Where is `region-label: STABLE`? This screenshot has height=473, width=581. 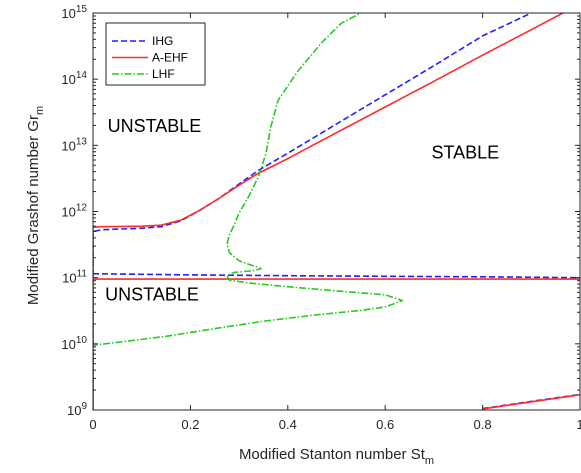
region-label: STABLE is located at coordinates (465, 153).